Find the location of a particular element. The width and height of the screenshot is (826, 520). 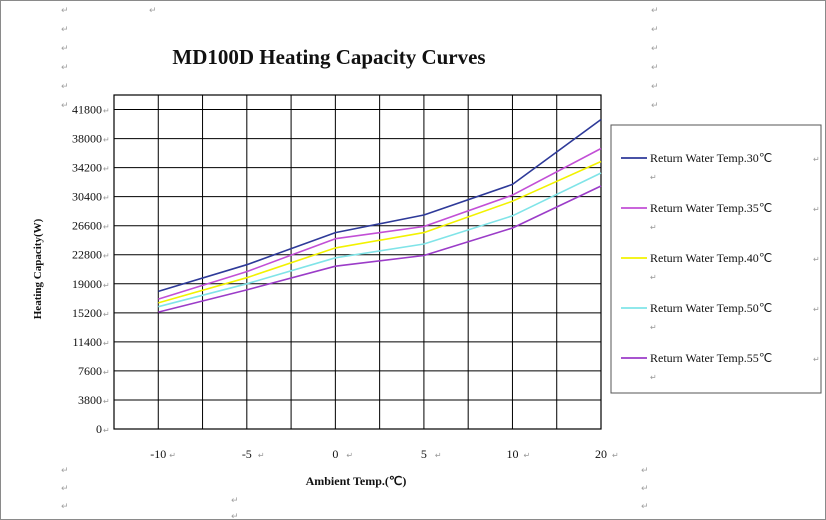

x-tick-labels: -10 ↵ -5 ↵ 0 ↵ 5 ↵ 10 ↵ 20 ↵ is located at coordinates (384, 454).